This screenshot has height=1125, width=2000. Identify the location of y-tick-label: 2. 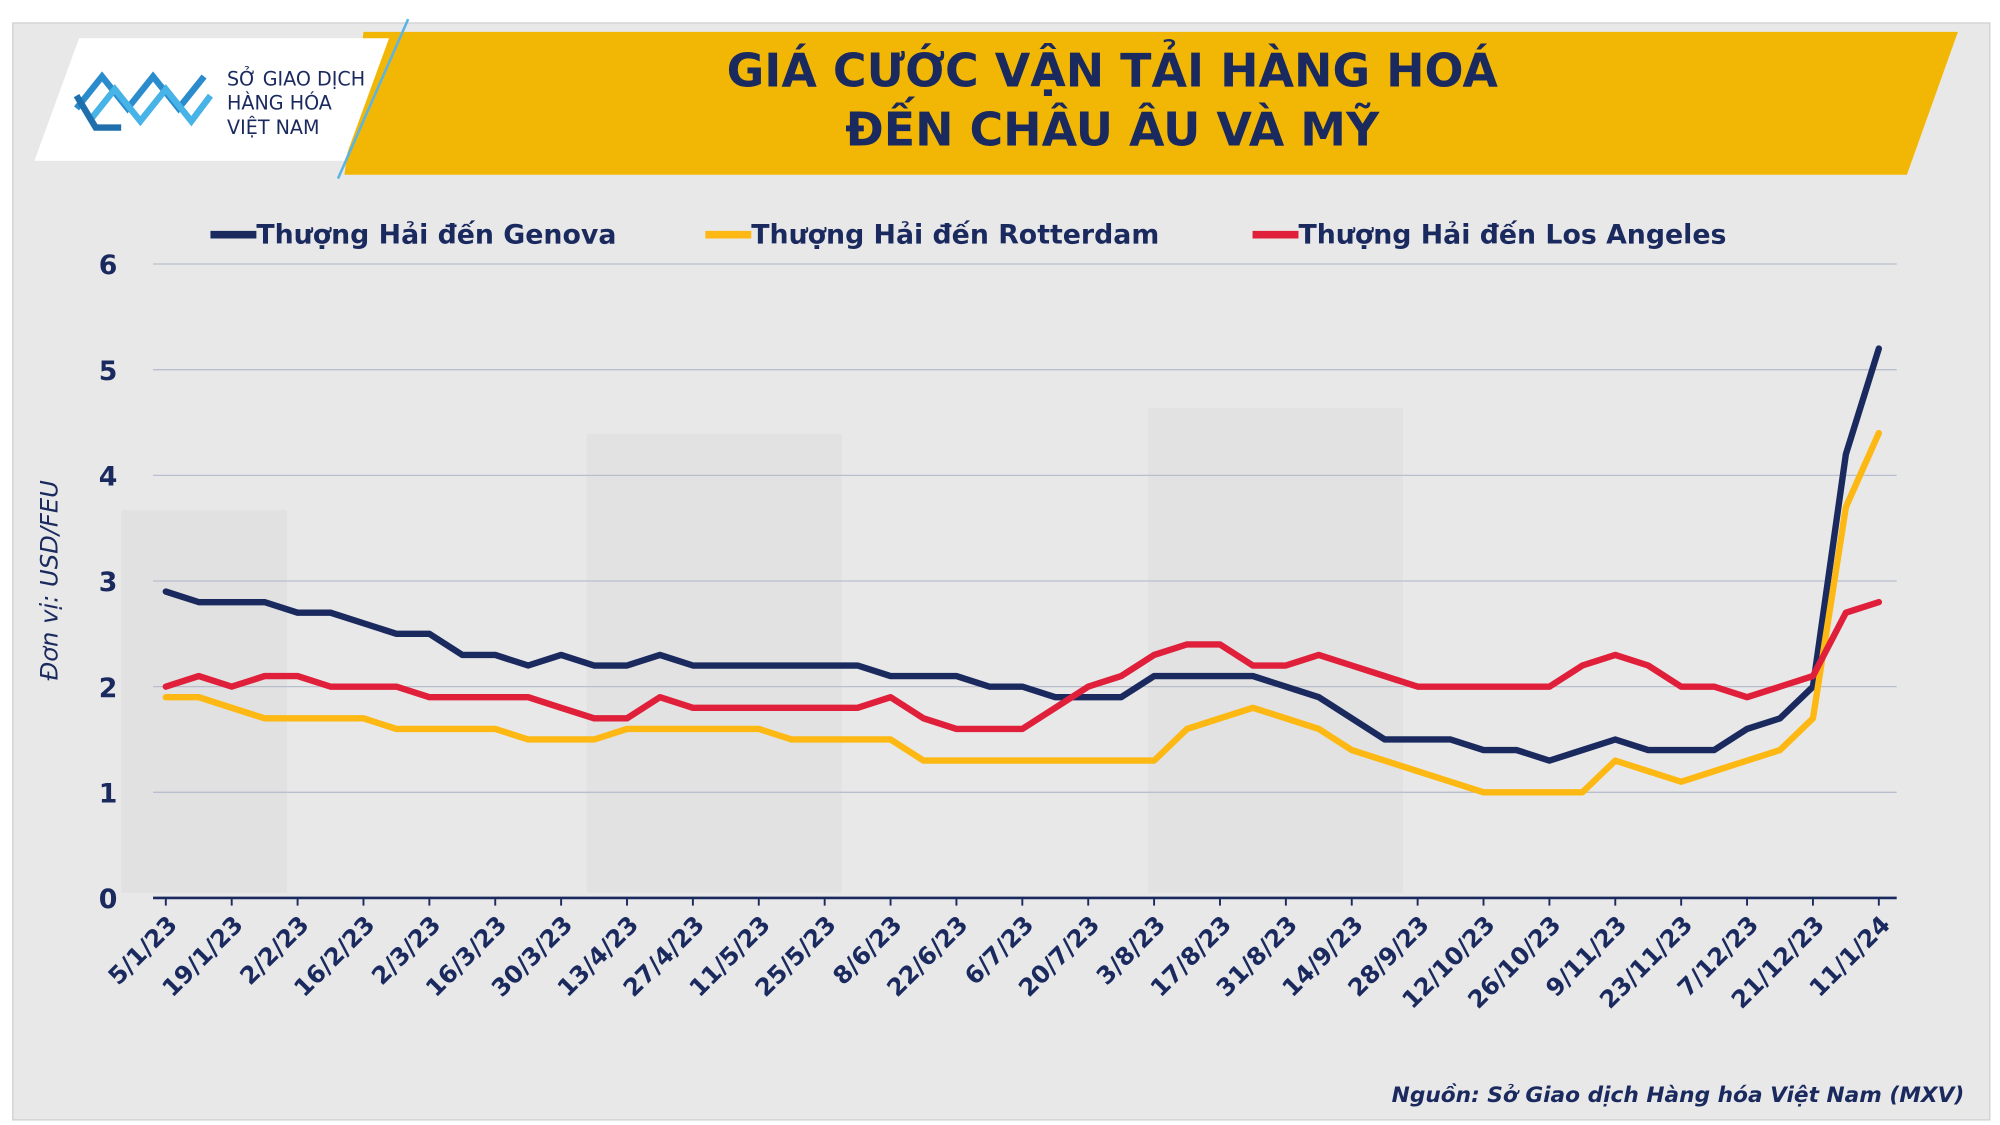
(108, 688).